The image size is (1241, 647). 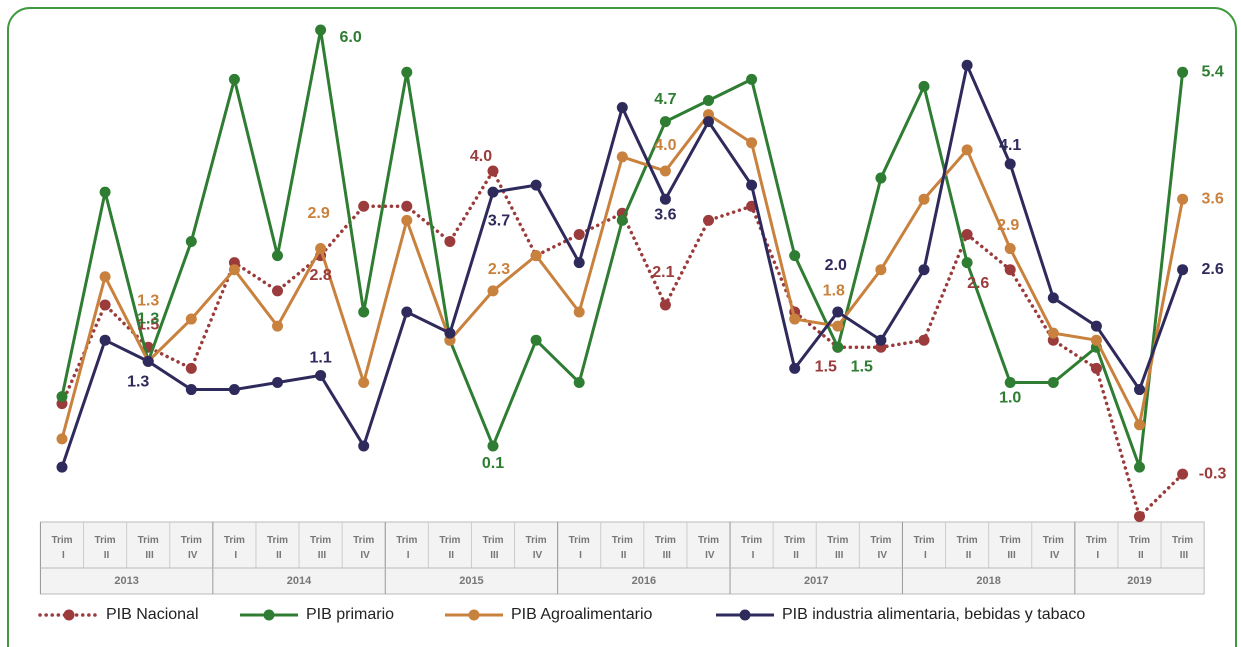 I want to click on data-label: 1.0, so click(x=1010, y=398).